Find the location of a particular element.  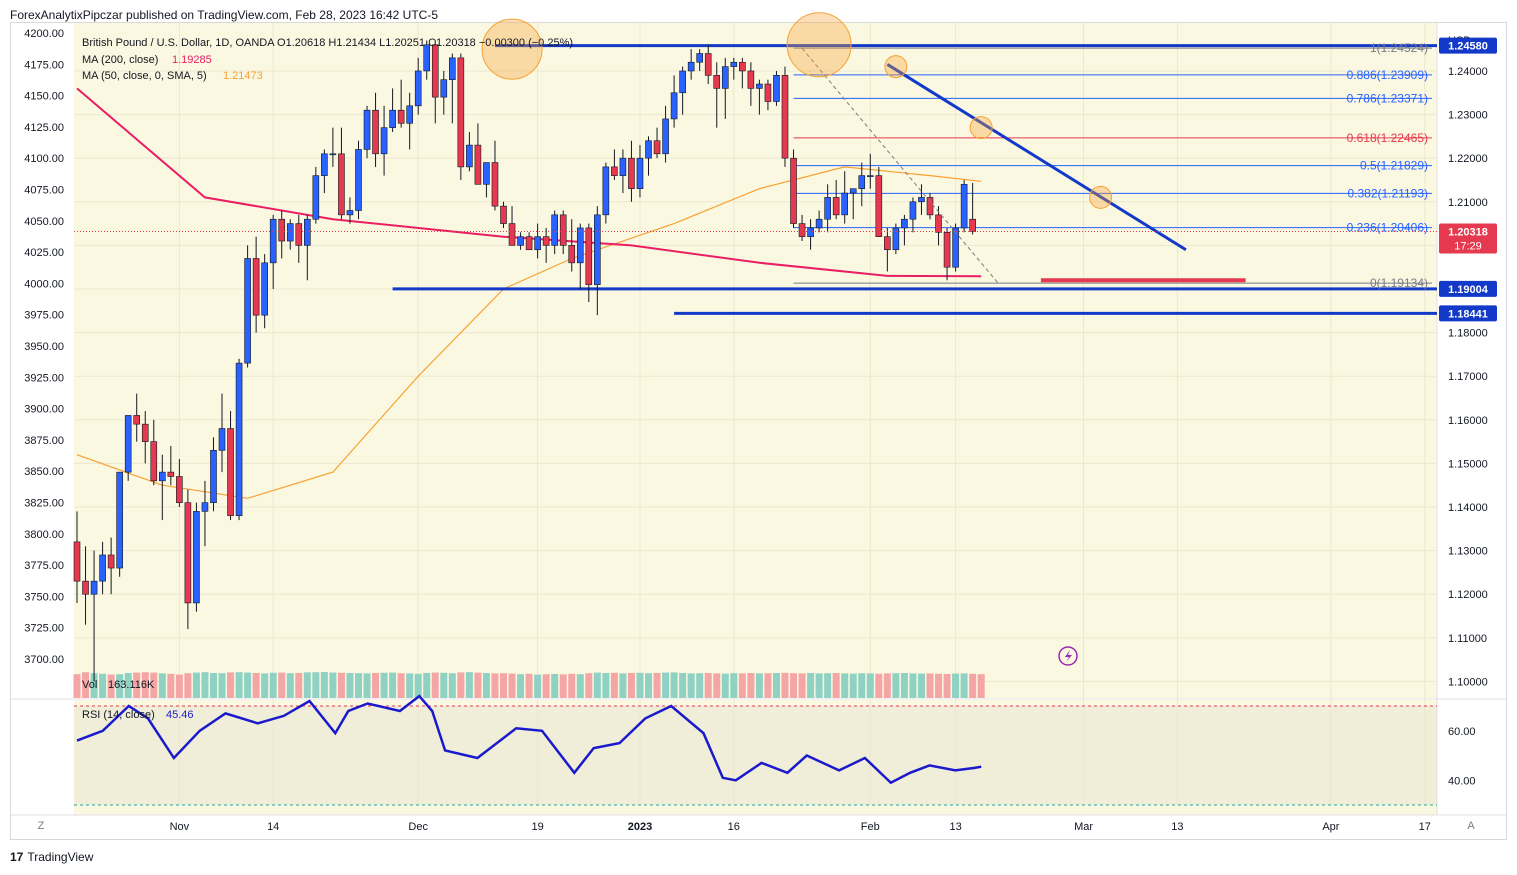

price-tick-label: 1.17000 is located at coordinates (1468, 377).